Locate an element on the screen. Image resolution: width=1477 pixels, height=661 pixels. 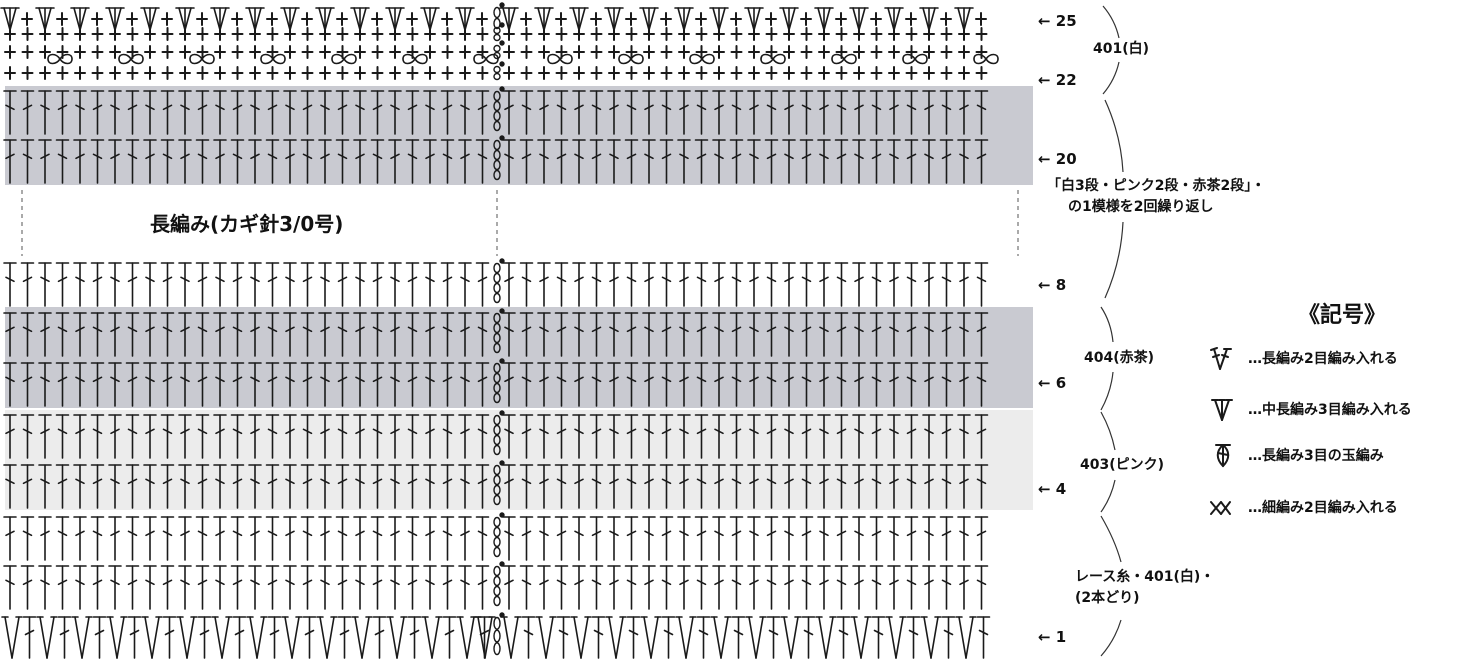
legend-item-hdc-3-inc: …中長編み3目編み入れる is located at coordinates (1310, 409).